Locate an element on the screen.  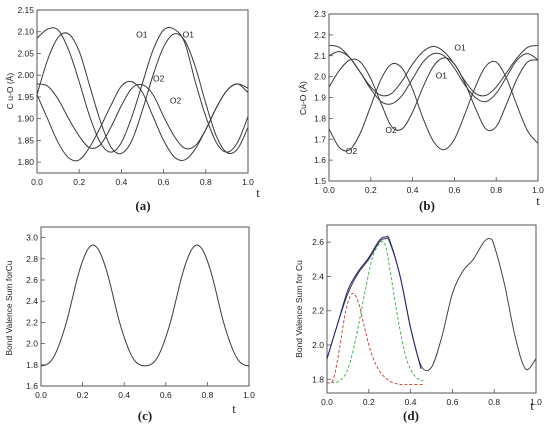
panel-c-ylabel: Bond Valence Sum forCu is located at coordinates (9, 308).